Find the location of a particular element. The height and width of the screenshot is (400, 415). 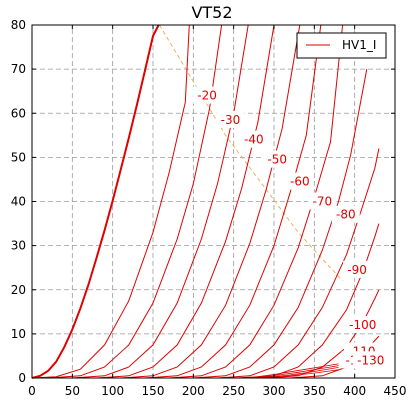

x-tick-label: 450 is located at coordinates (395, 391).